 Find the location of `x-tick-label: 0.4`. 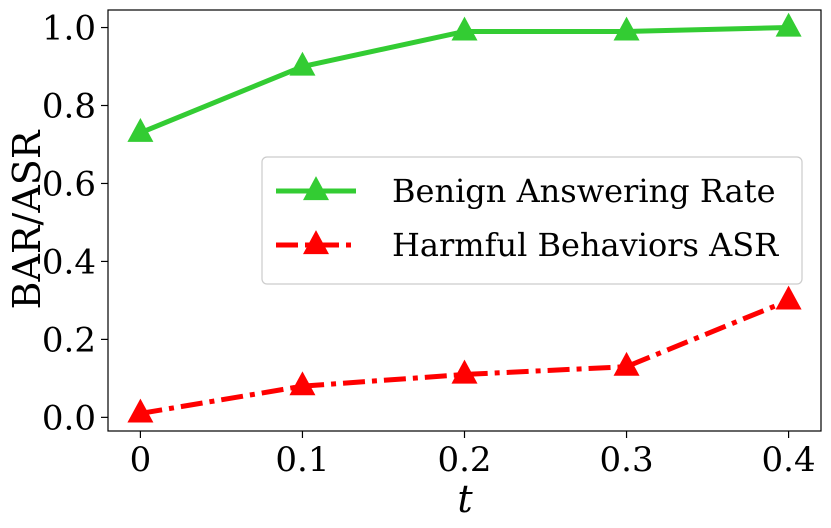

x-tick-label: 0.4 is located at coordinates (789, 460).